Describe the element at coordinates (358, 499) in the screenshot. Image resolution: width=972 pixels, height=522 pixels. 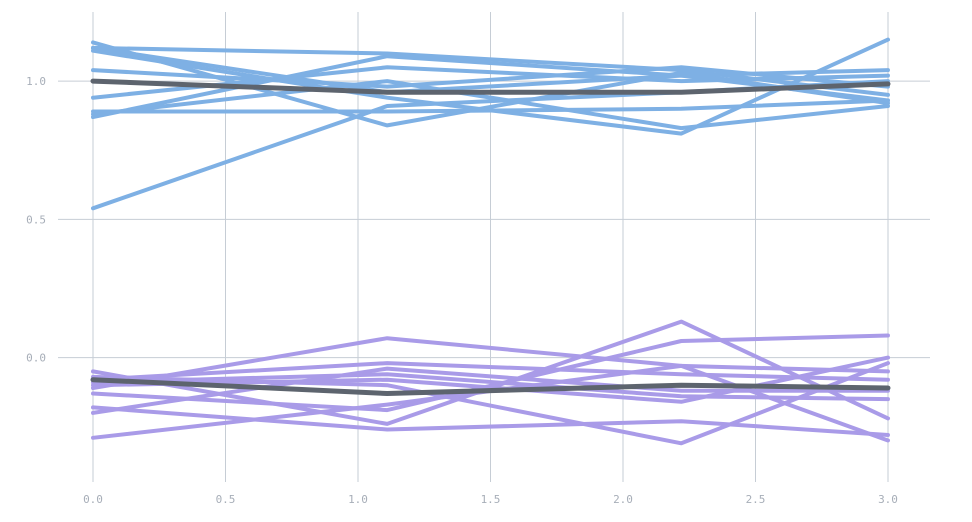
I see `x-tick-label: 1.0` at that location.